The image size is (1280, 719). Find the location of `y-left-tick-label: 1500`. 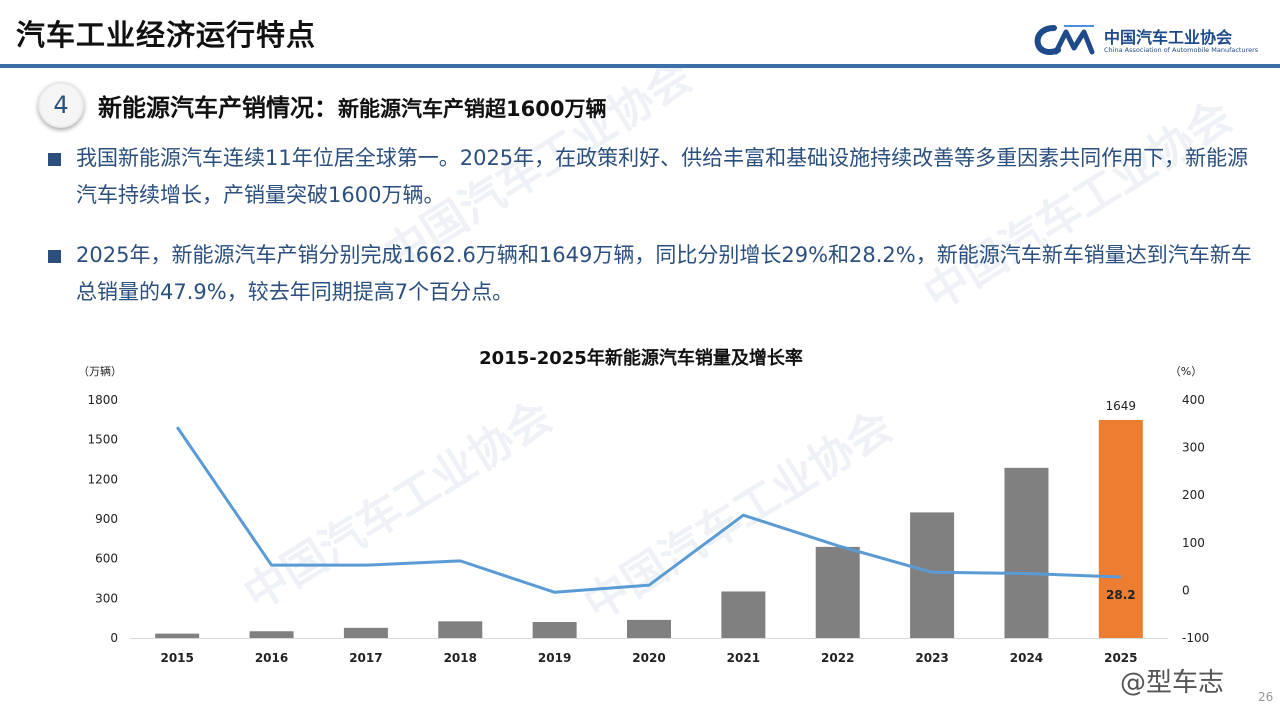

y-left-tick-label: 1500 is located at coordinates (102, 440).